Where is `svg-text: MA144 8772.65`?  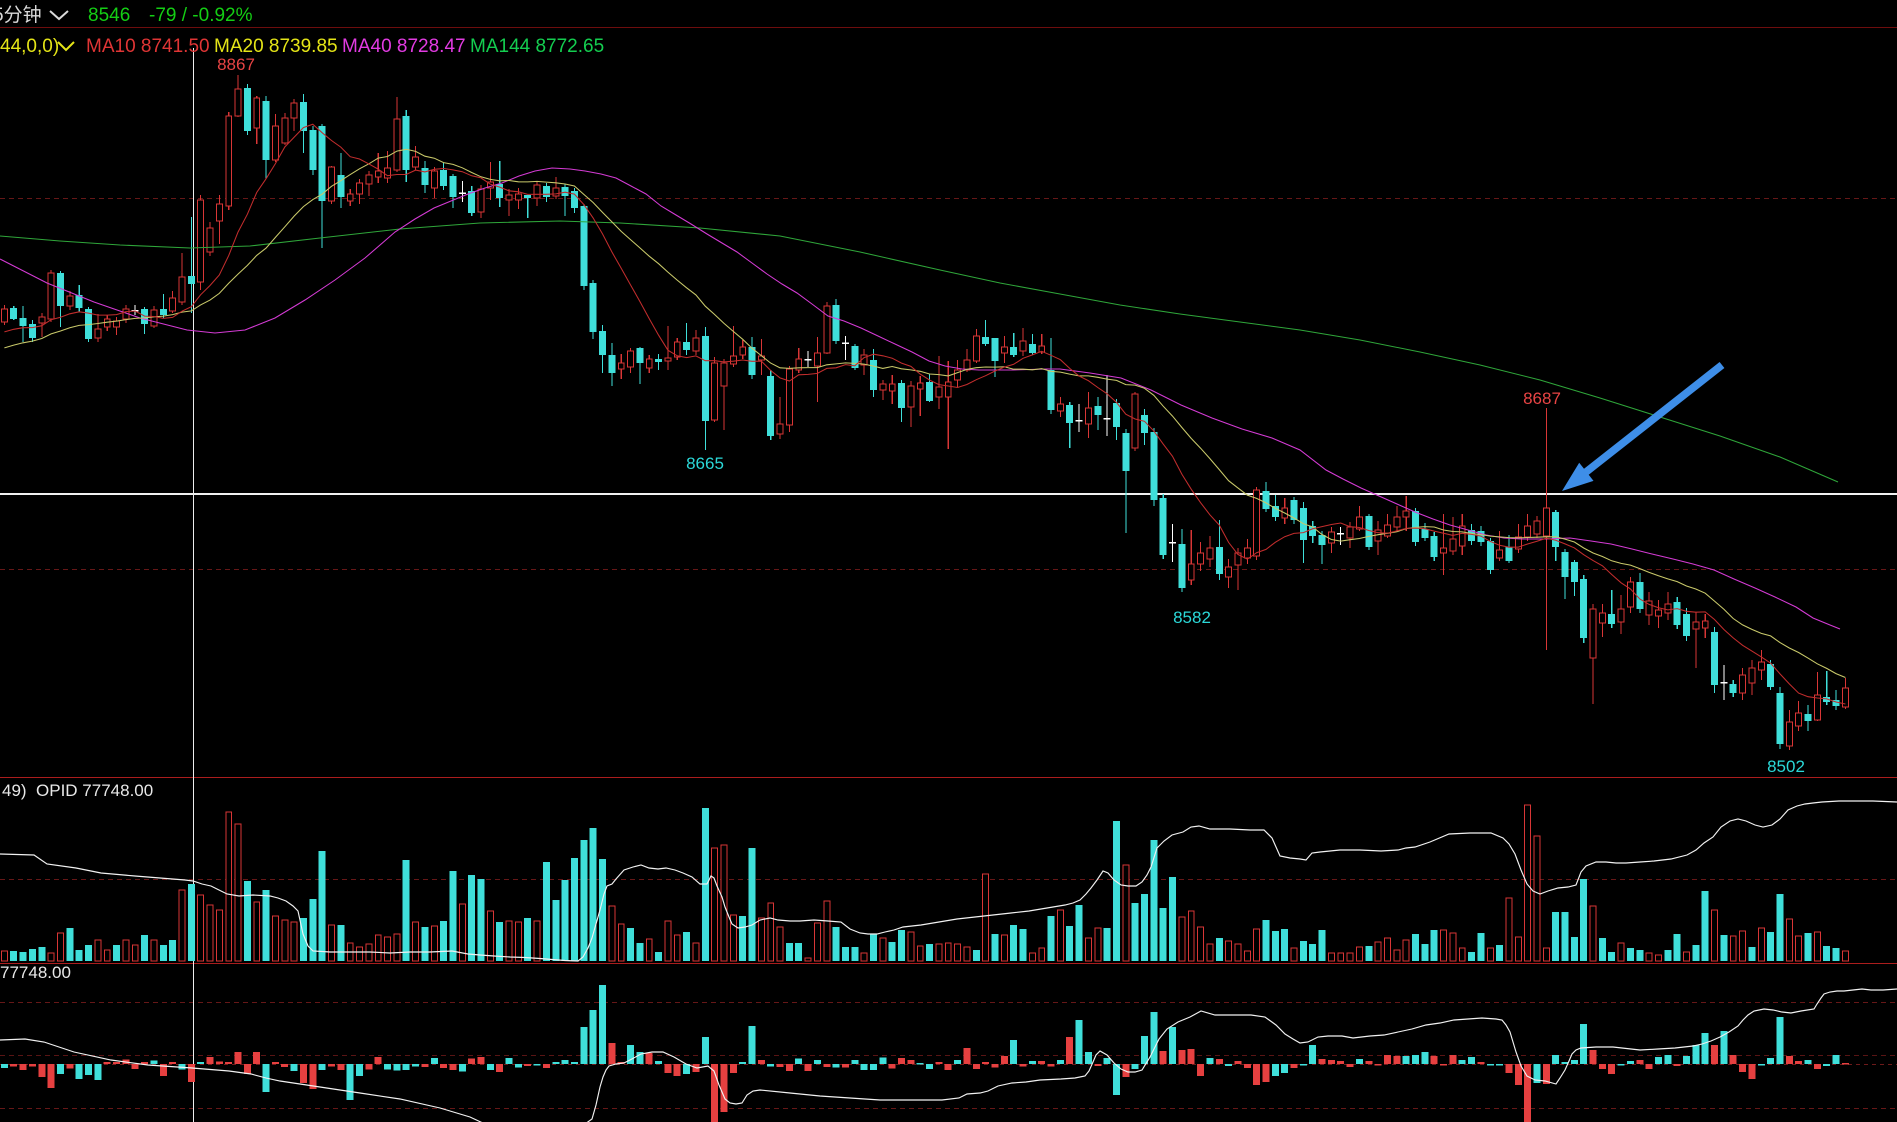 svg-text: MA144 8772.65 is located at coordinates (537, 46).